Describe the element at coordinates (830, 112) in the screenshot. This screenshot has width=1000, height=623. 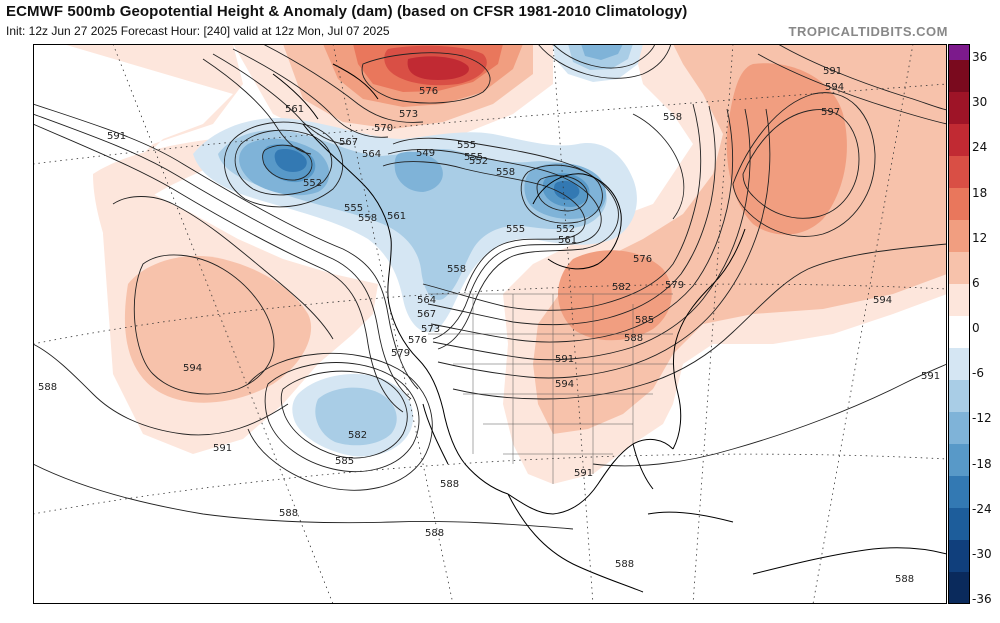
I see `contour-label: 597` at that location.